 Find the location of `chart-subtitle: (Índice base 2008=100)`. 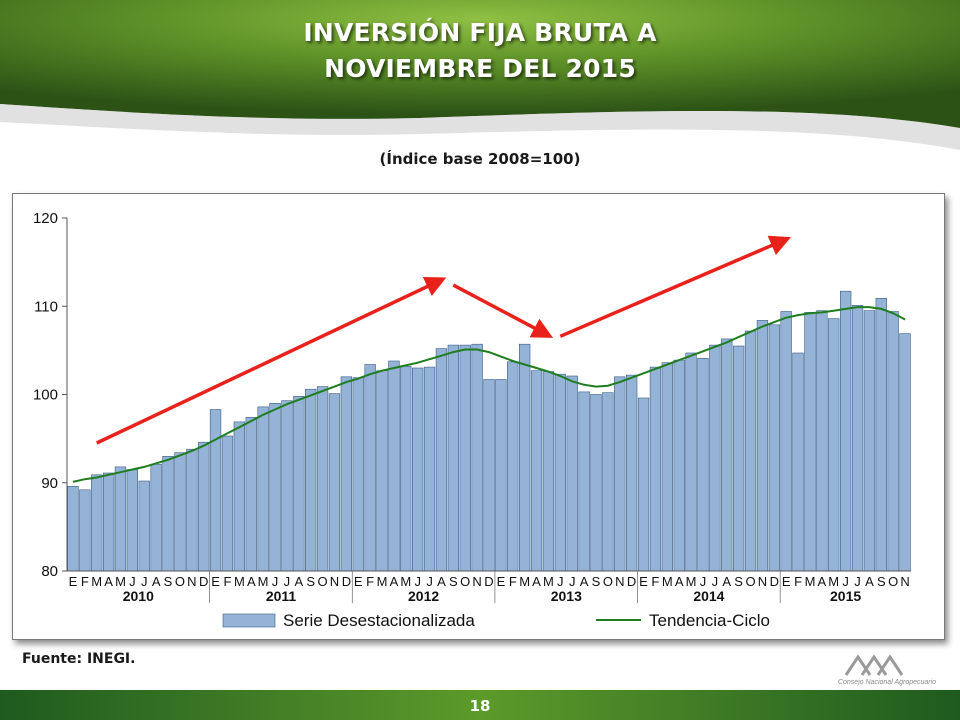

chart-subtitle: (Índice base 2008=100) is located at coordinates (480, 159).